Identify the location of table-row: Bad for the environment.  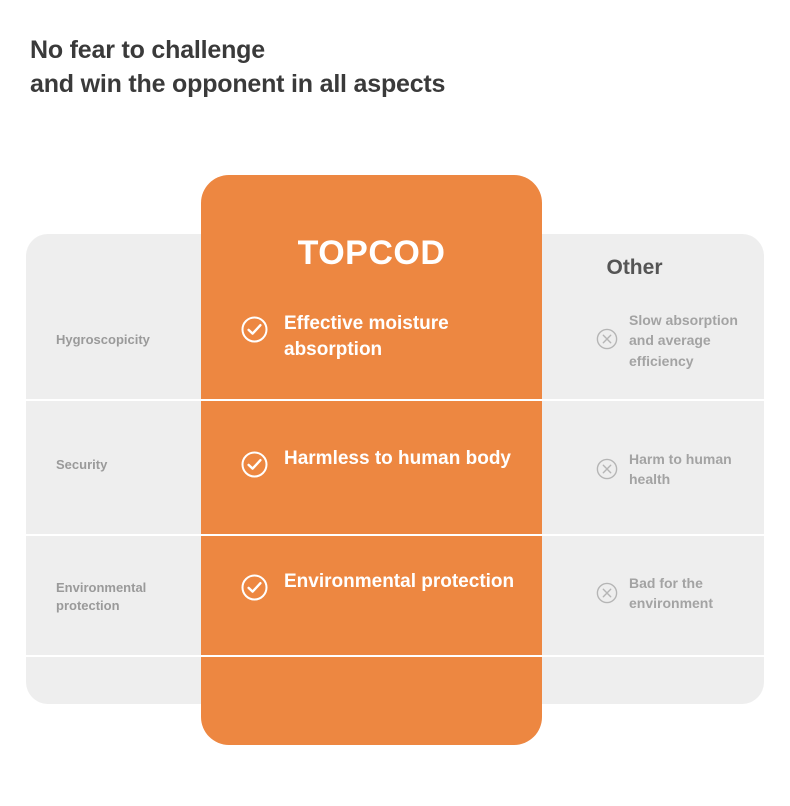
(681, 593).